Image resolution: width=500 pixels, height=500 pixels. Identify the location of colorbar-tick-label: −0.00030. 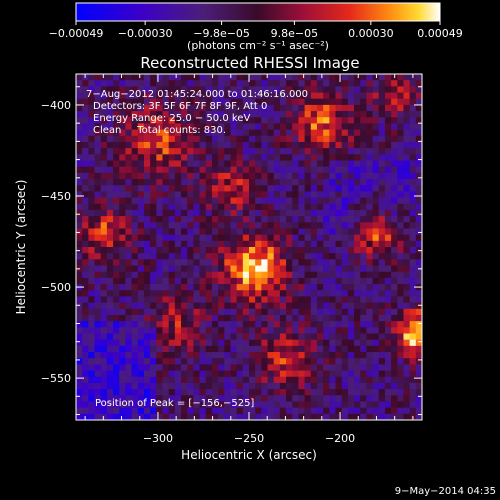
(145, 33).